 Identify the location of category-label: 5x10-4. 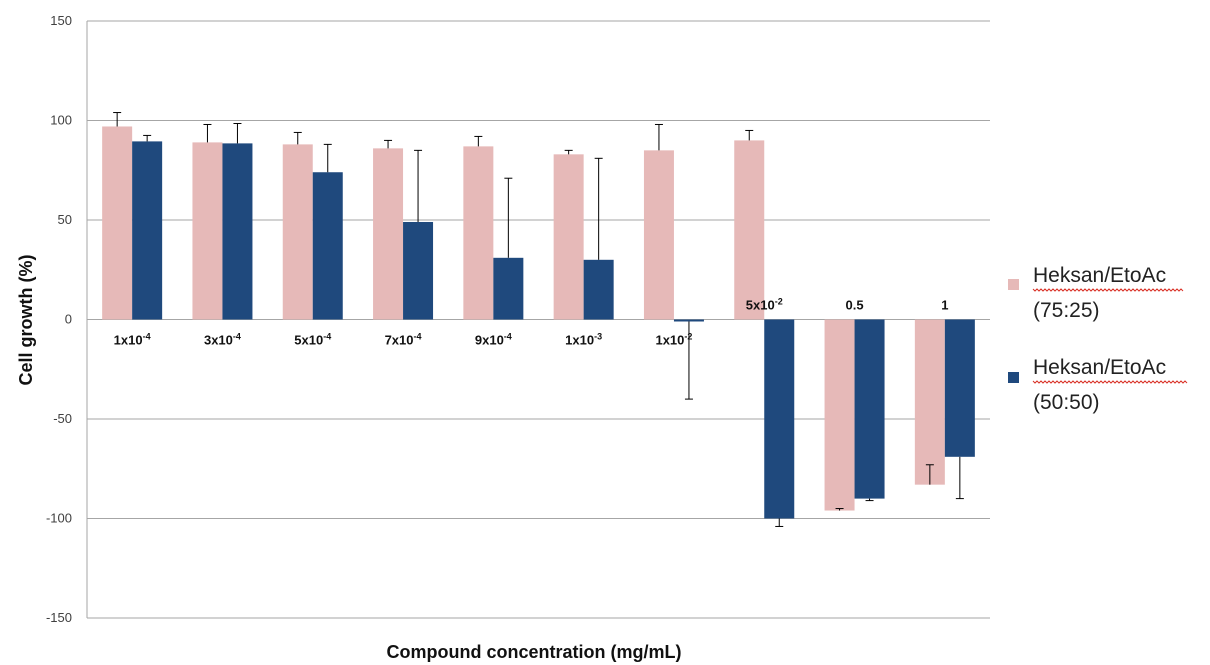
(312, 340).